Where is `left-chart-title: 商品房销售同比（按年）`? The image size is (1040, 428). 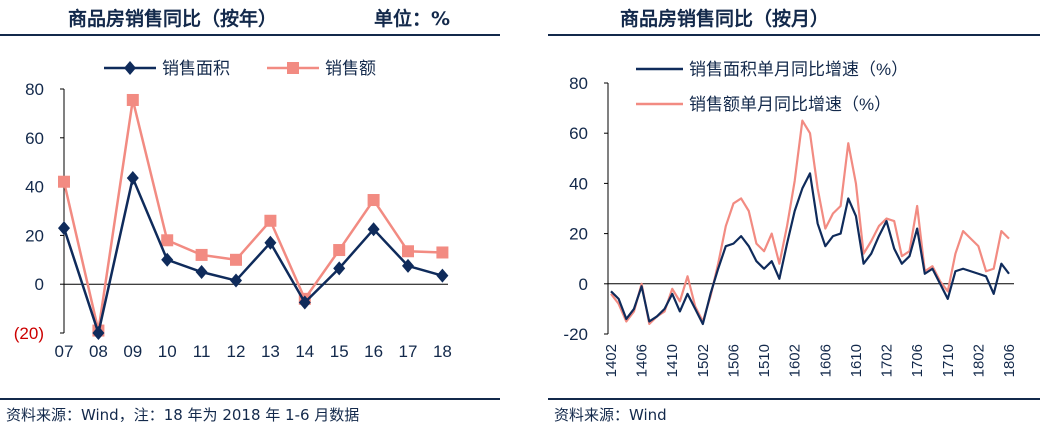 left-chart-title: 商品房销售同比（按年） is located at coordinates (173, 19).